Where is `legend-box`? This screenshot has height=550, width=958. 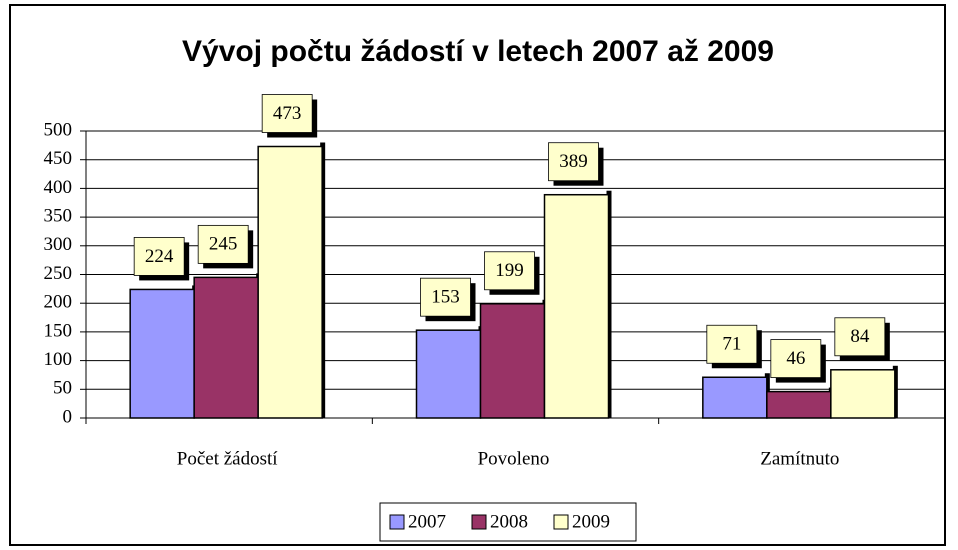 legend-box is located at coordinates (508, 522).